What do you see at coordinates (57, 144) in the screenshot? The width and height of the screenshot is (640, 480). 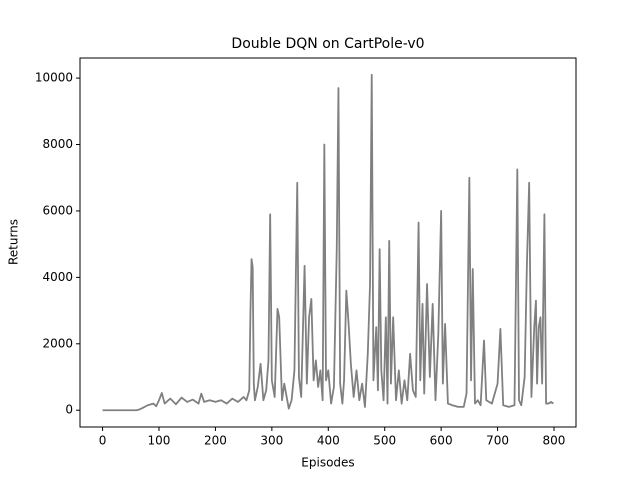 I see `y-tick-label: 8000` at bounding box center [57, 144].